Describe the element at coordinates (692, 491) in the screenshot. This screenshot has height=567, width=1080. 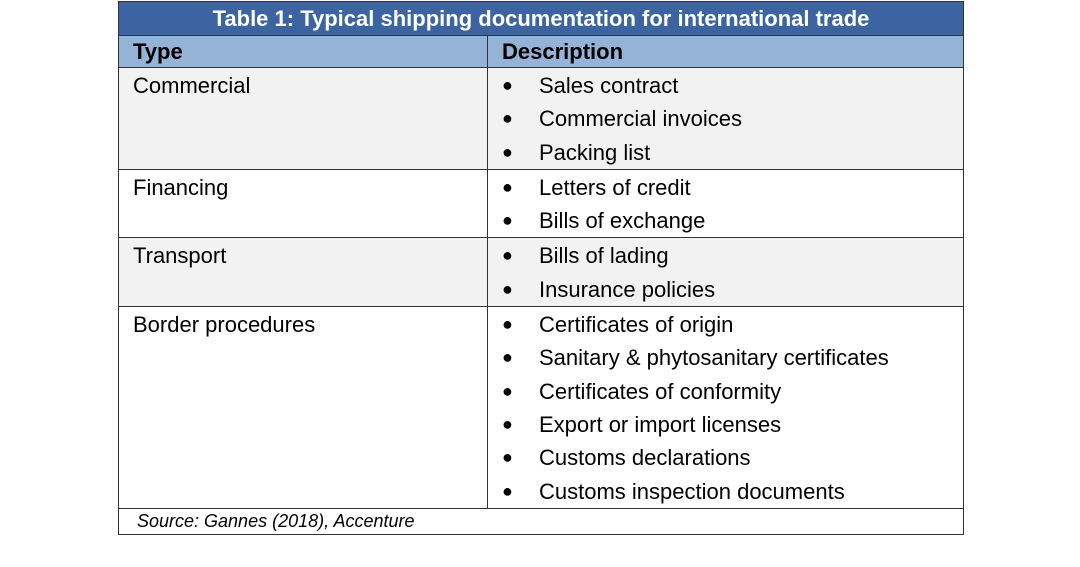
I see `list-item-text: Customs inspection documents` at that location.